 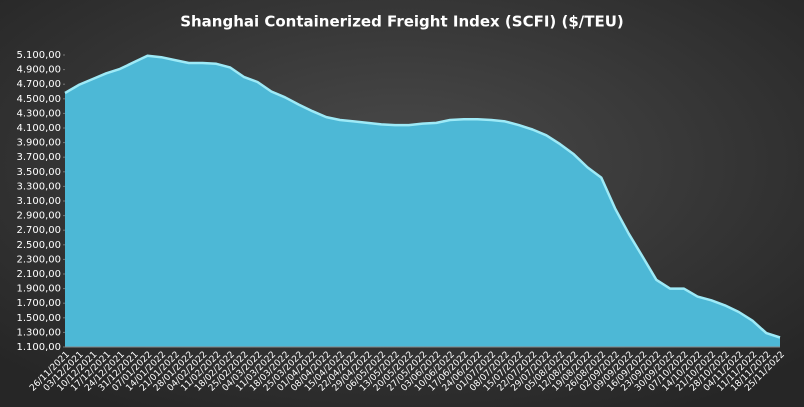 What do you see at coordinates (38, 245) in the screenshot?
I see `y-tick-label: 2.500,00` at bounding box center [38, 245].